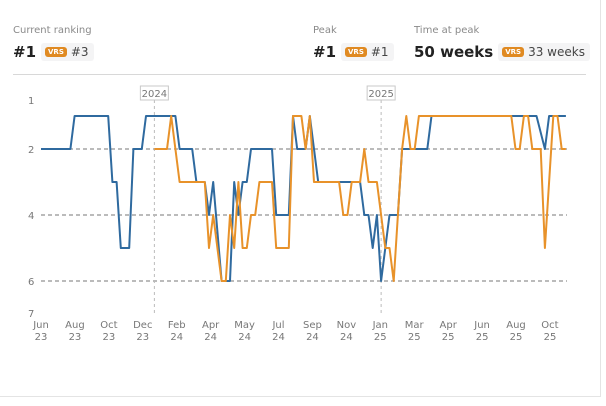 The width and height of the screenshot is (606, 406). What do you see at coordinates (277, 325) in the screenshot?
I see `x-tick-month: Jul` at bounding box center [277, 325].